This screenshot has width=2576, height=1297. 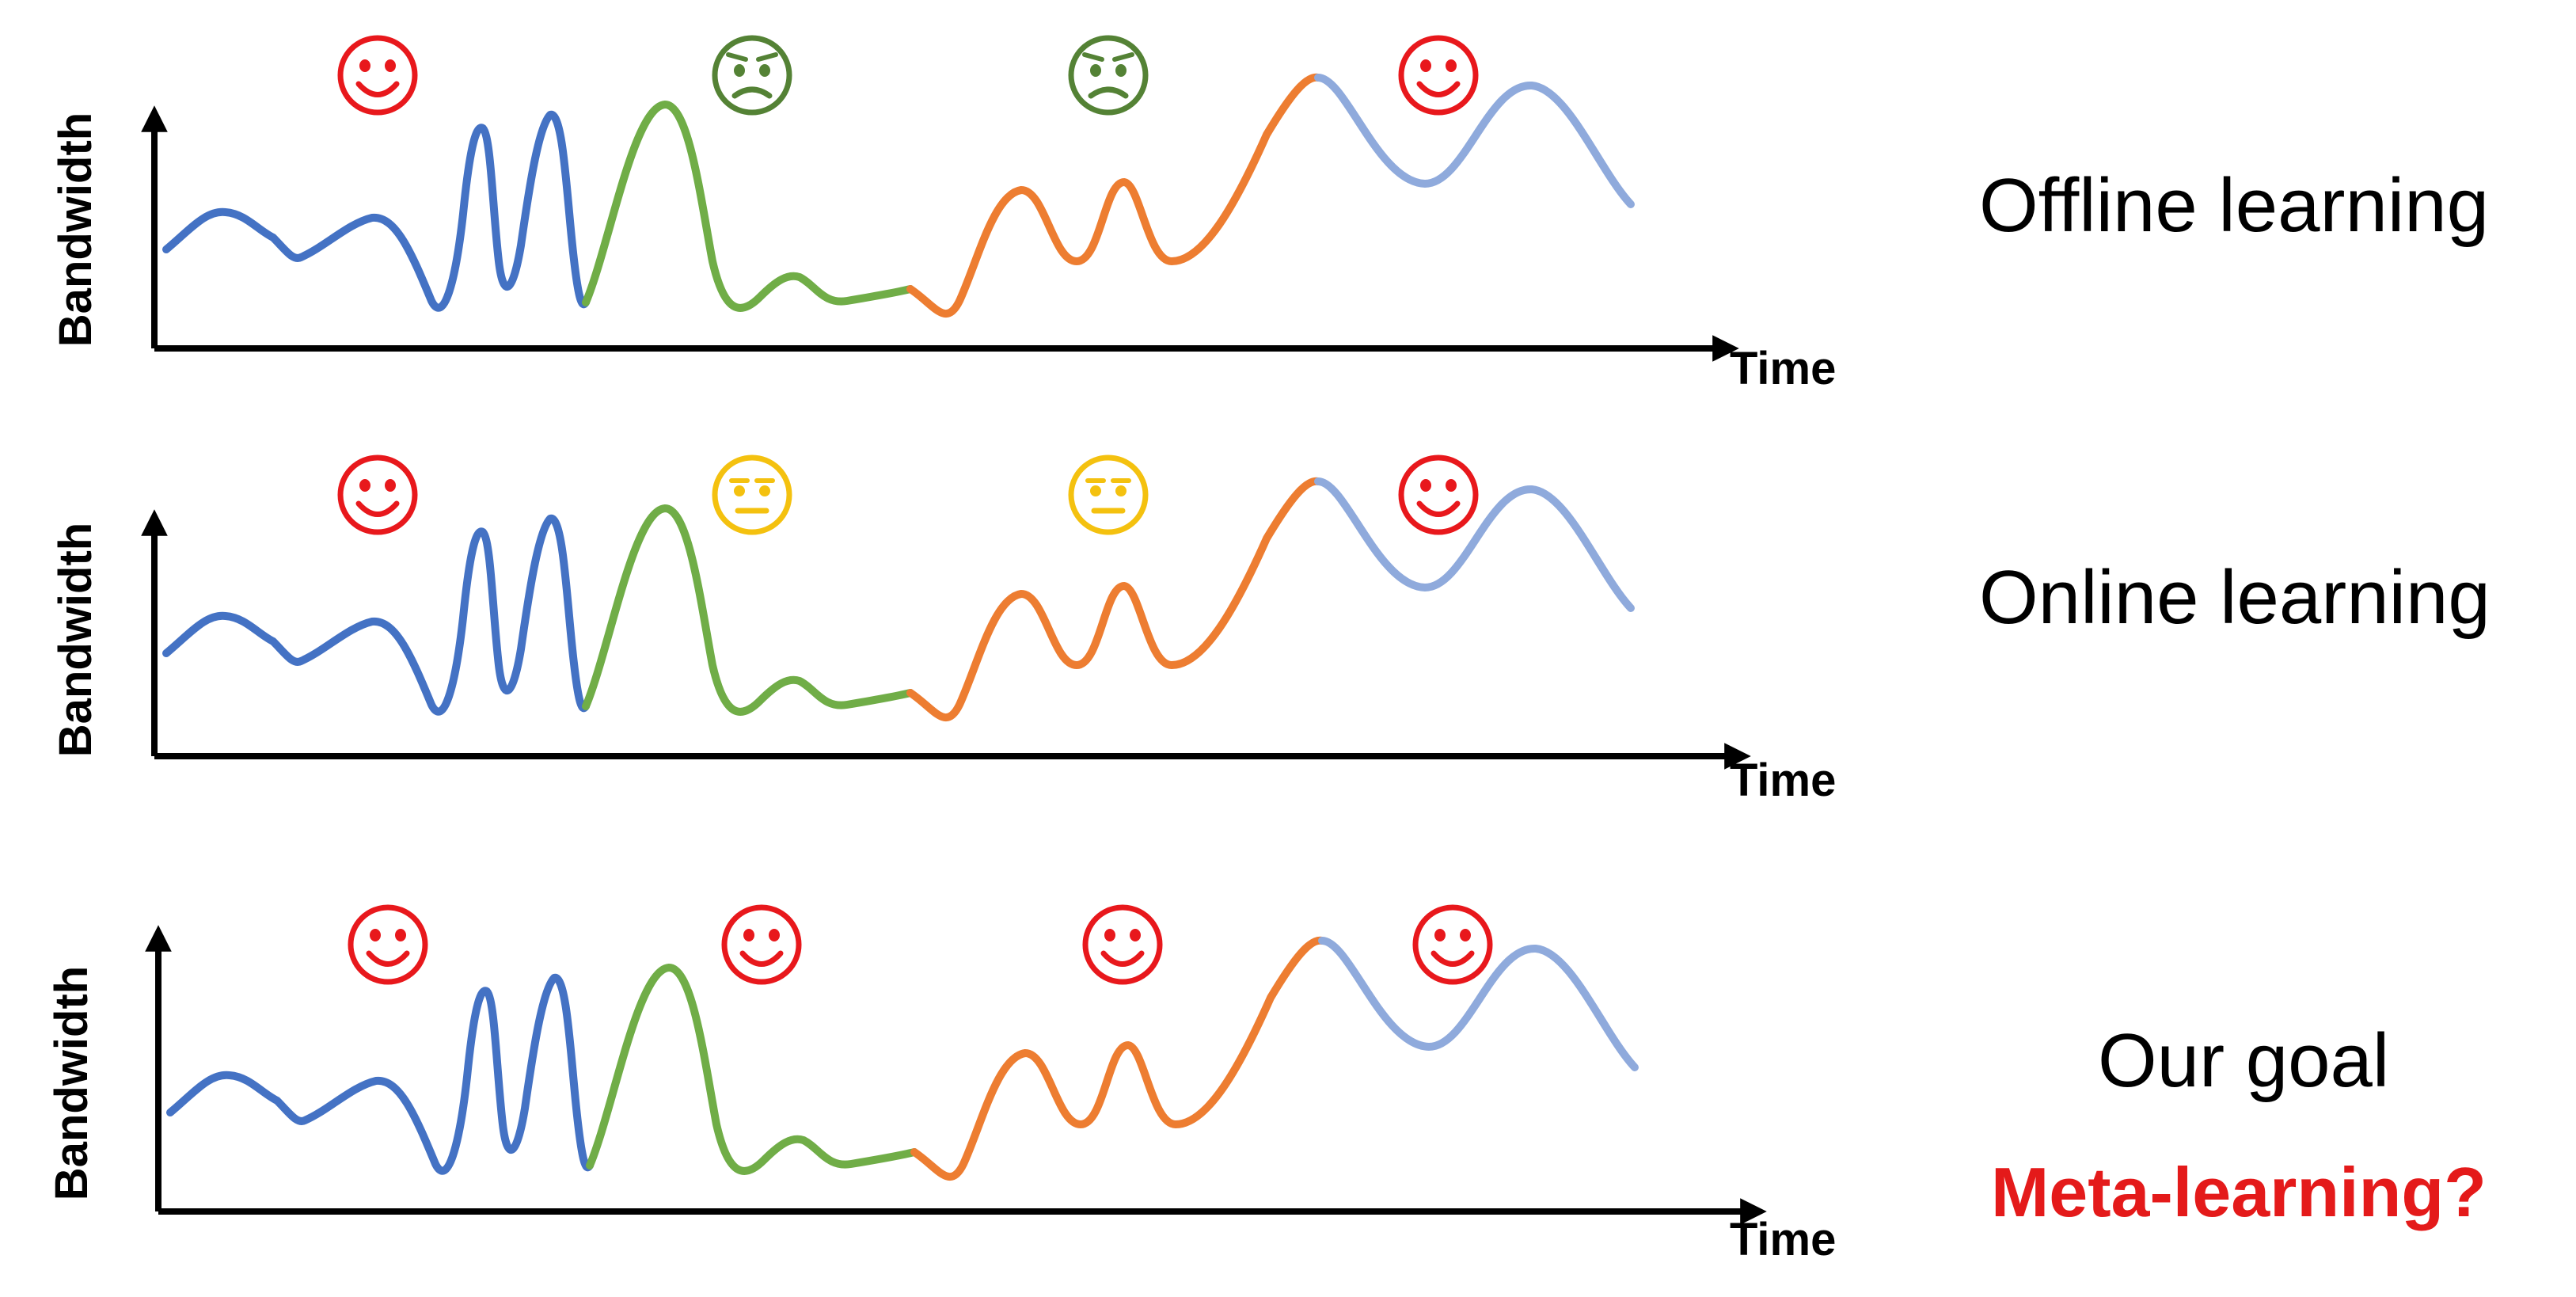 I want to click on caption-our-goal: Our goal, so click(x=2244, y=1060).